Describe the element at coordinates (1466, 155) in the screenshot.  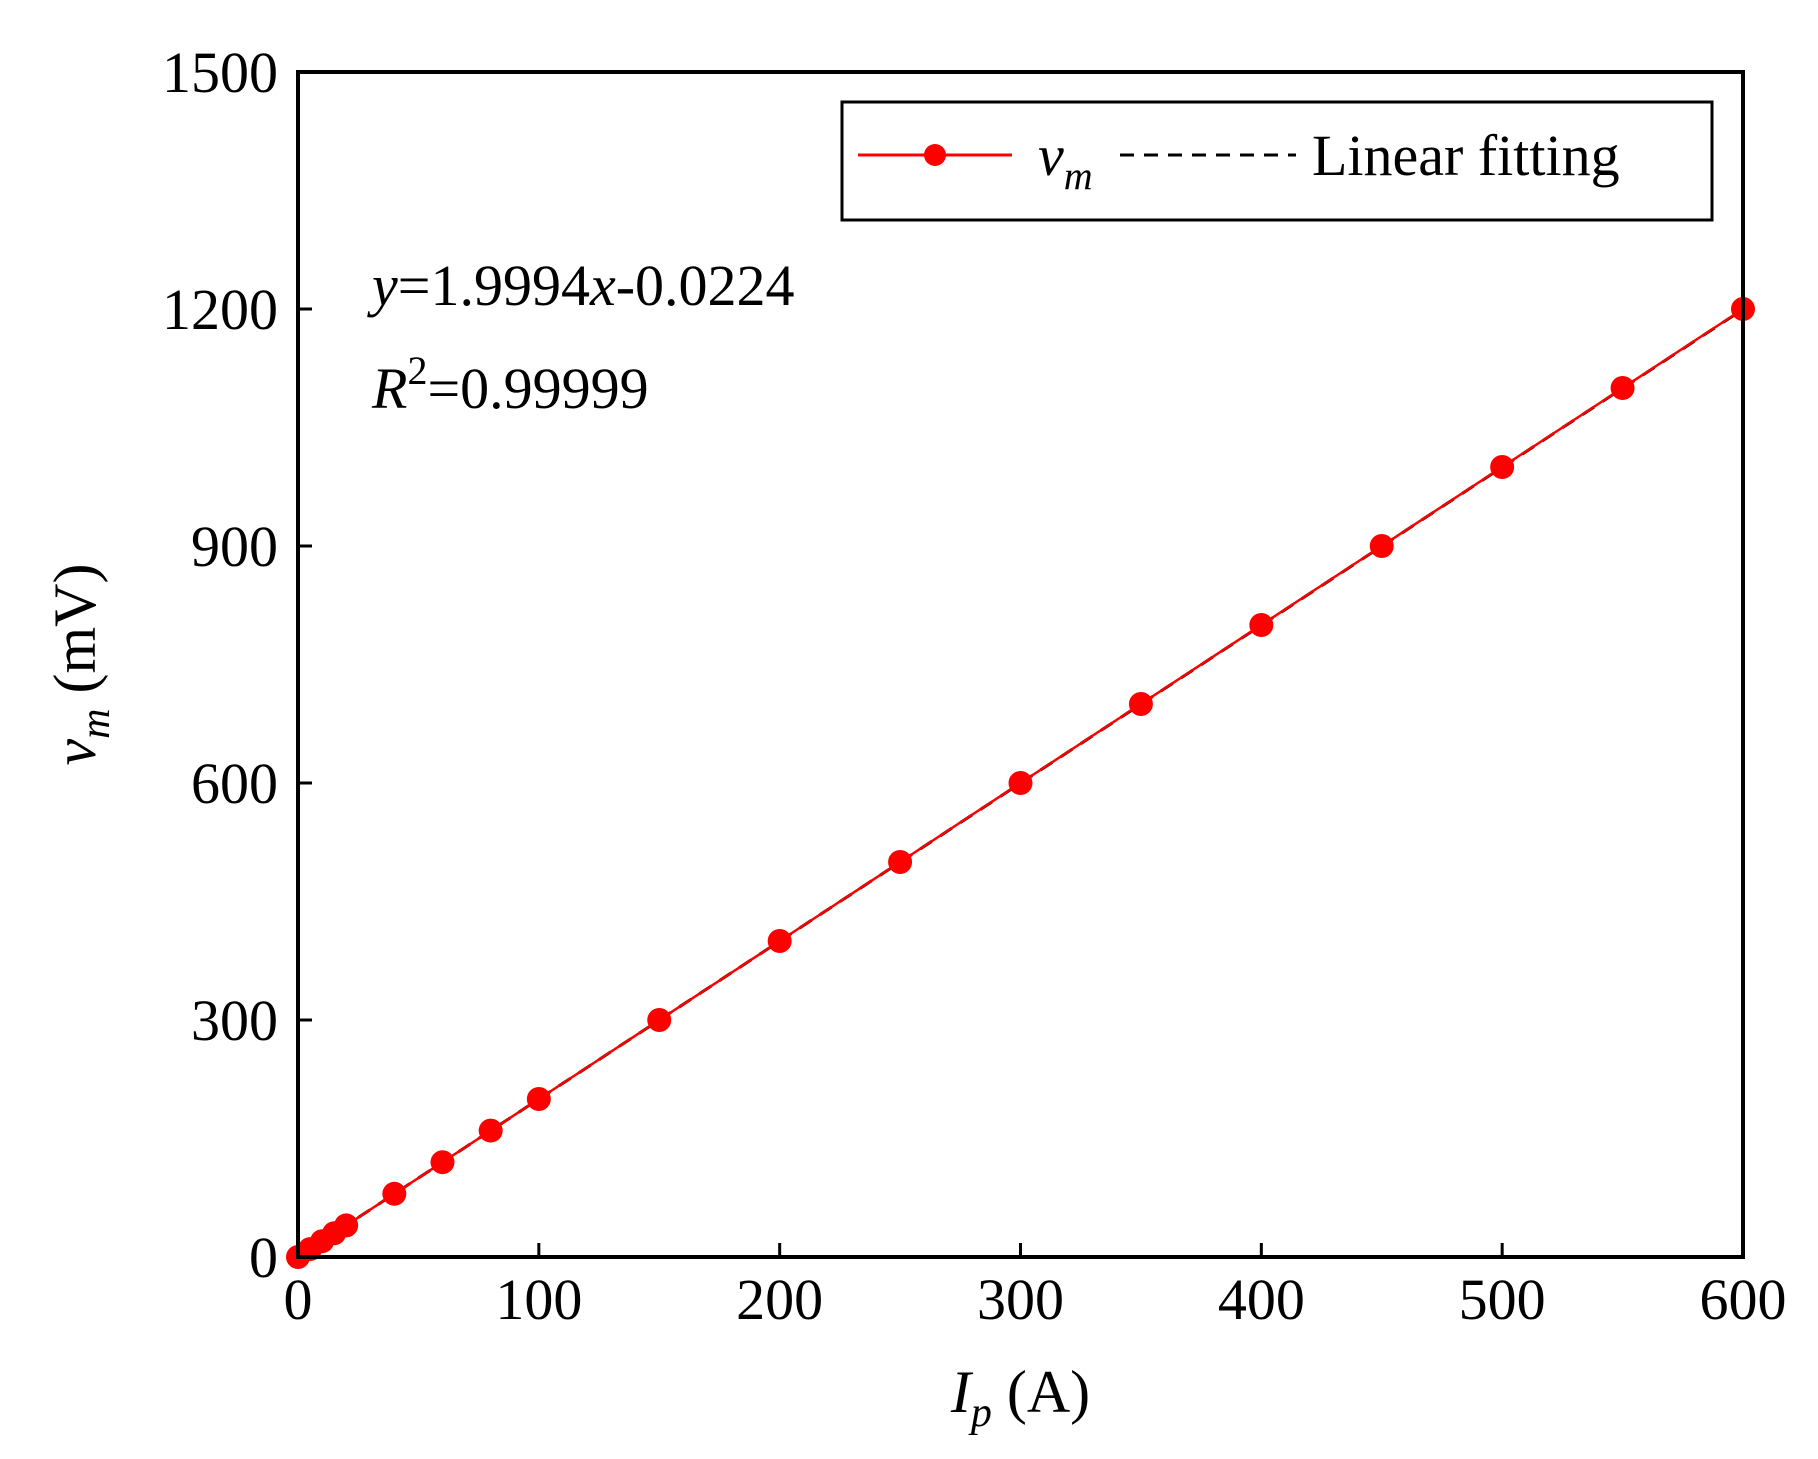
I see `legend-fit-label: Linear fitting` at that location.